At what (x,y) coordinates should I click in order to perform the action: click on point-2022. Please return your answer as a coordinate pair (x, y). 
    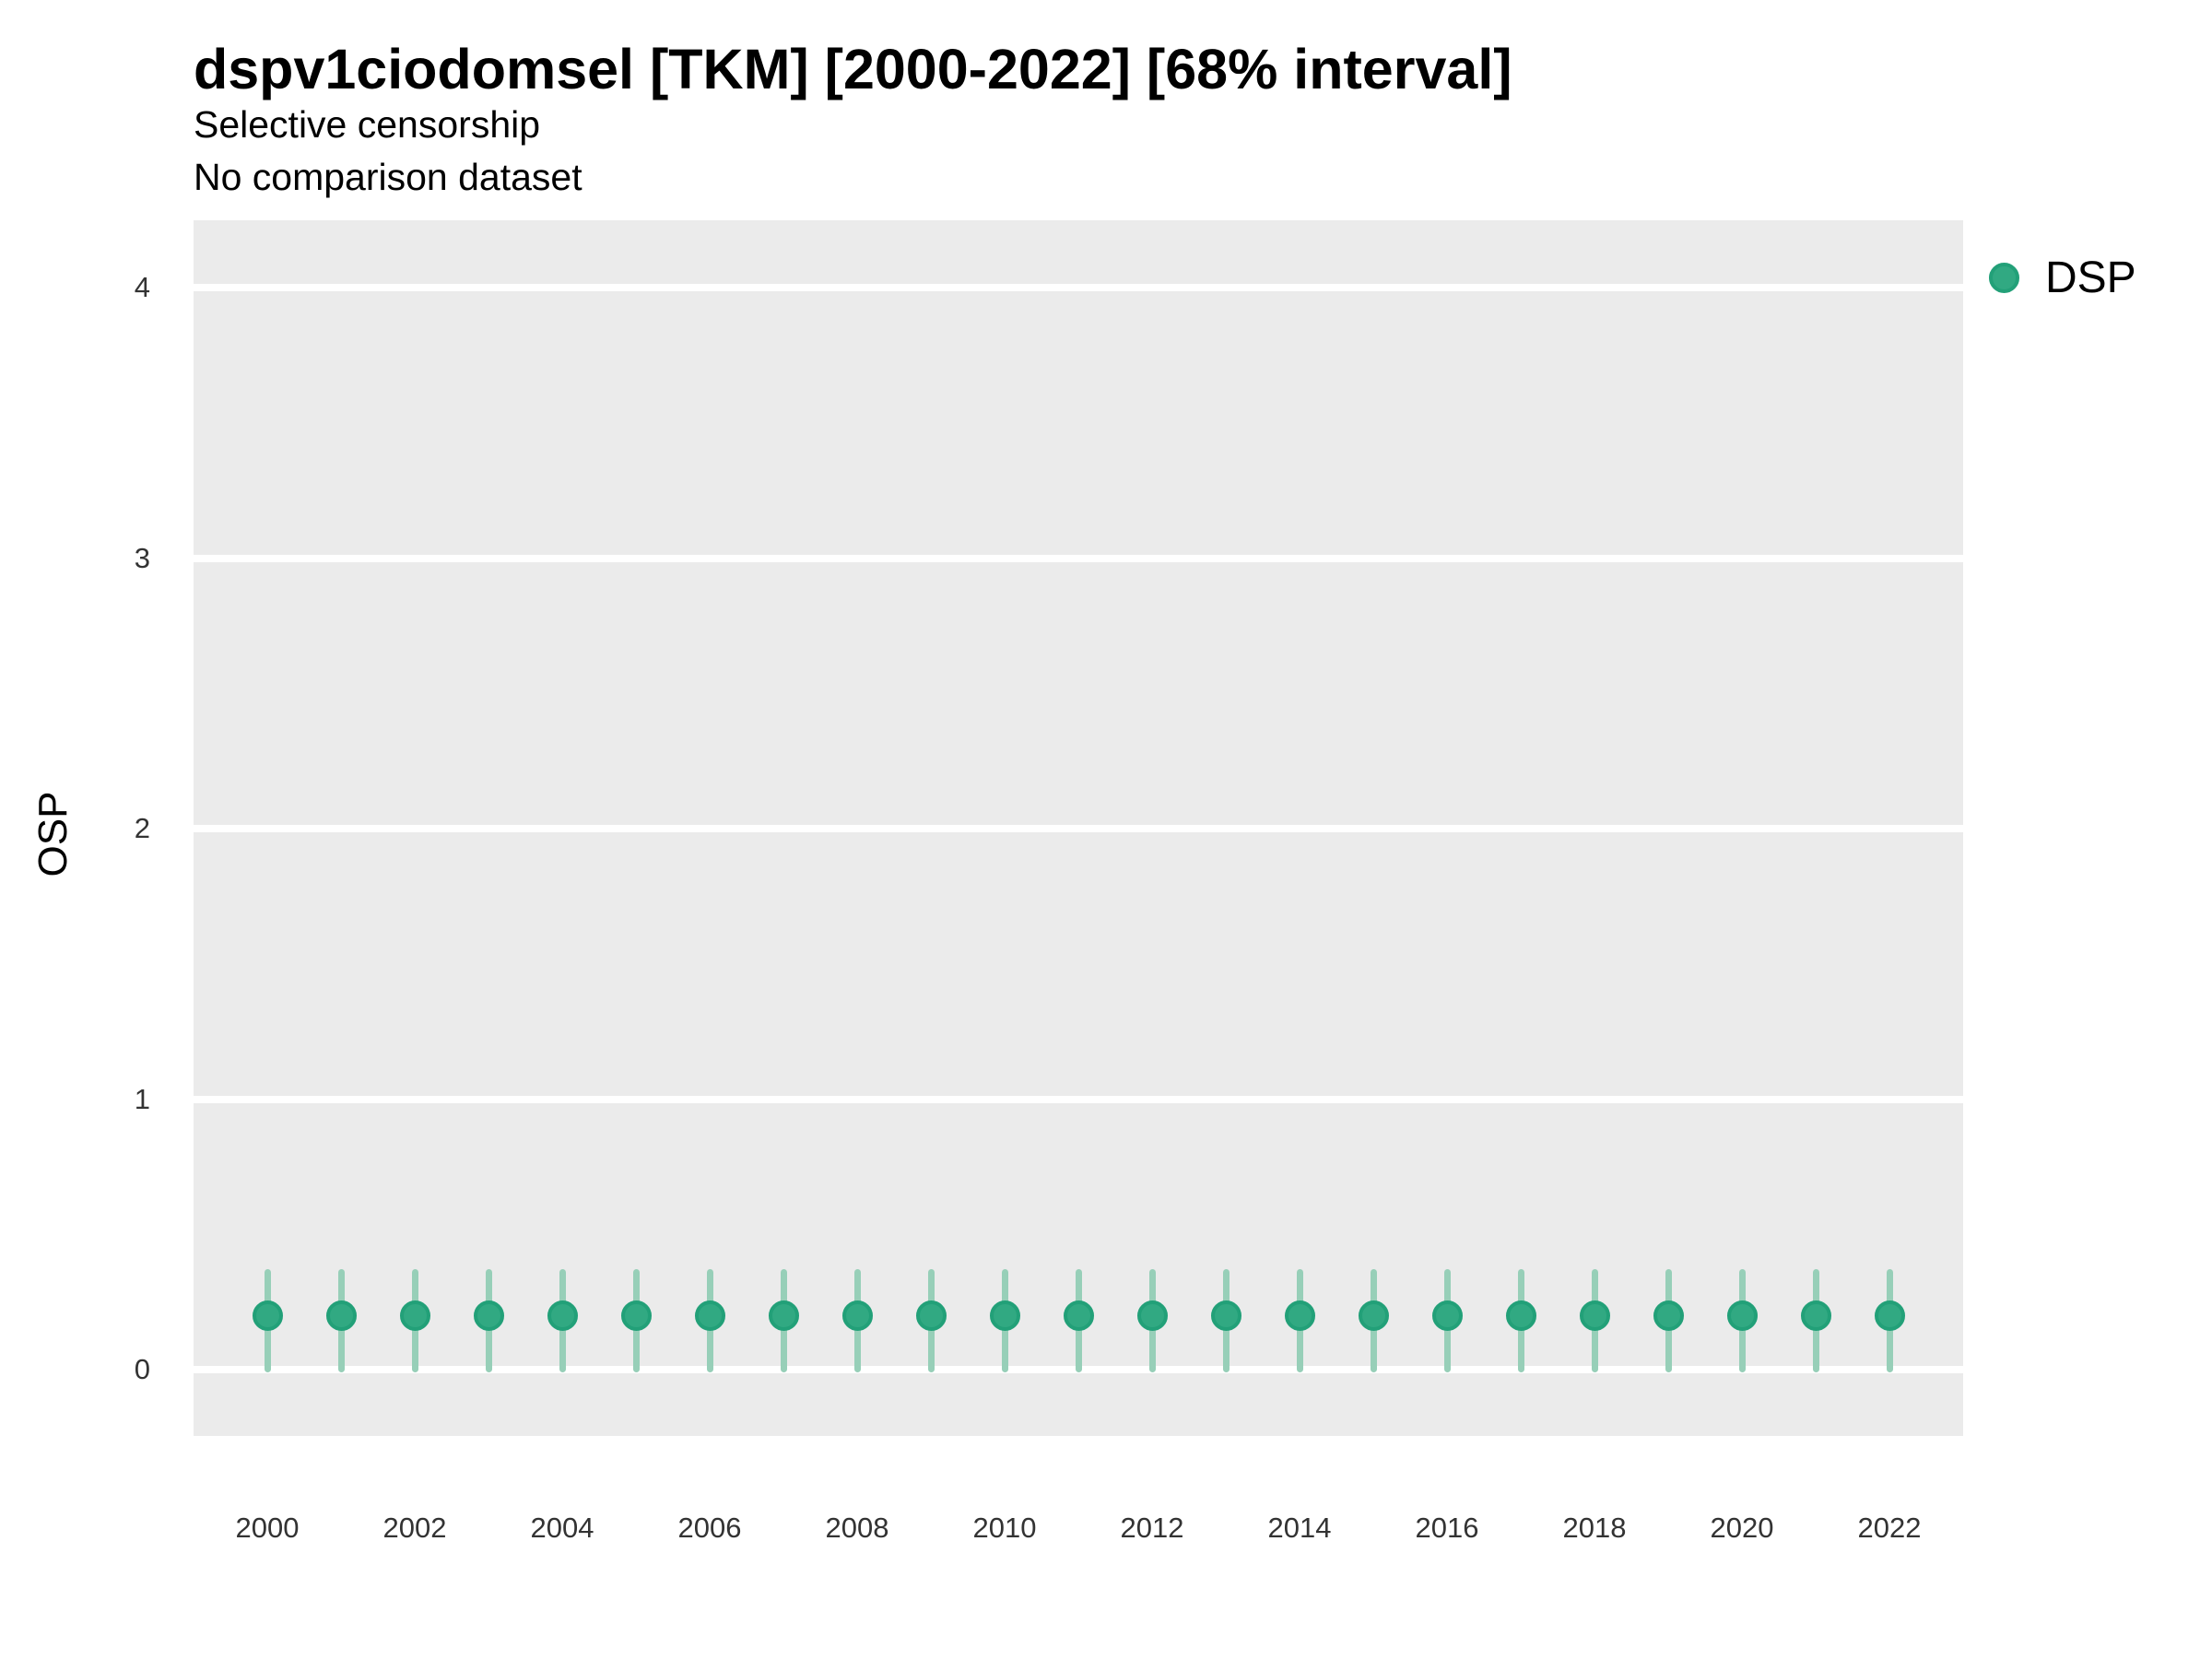
    Looking at the image, I should click on (1889, 1315).